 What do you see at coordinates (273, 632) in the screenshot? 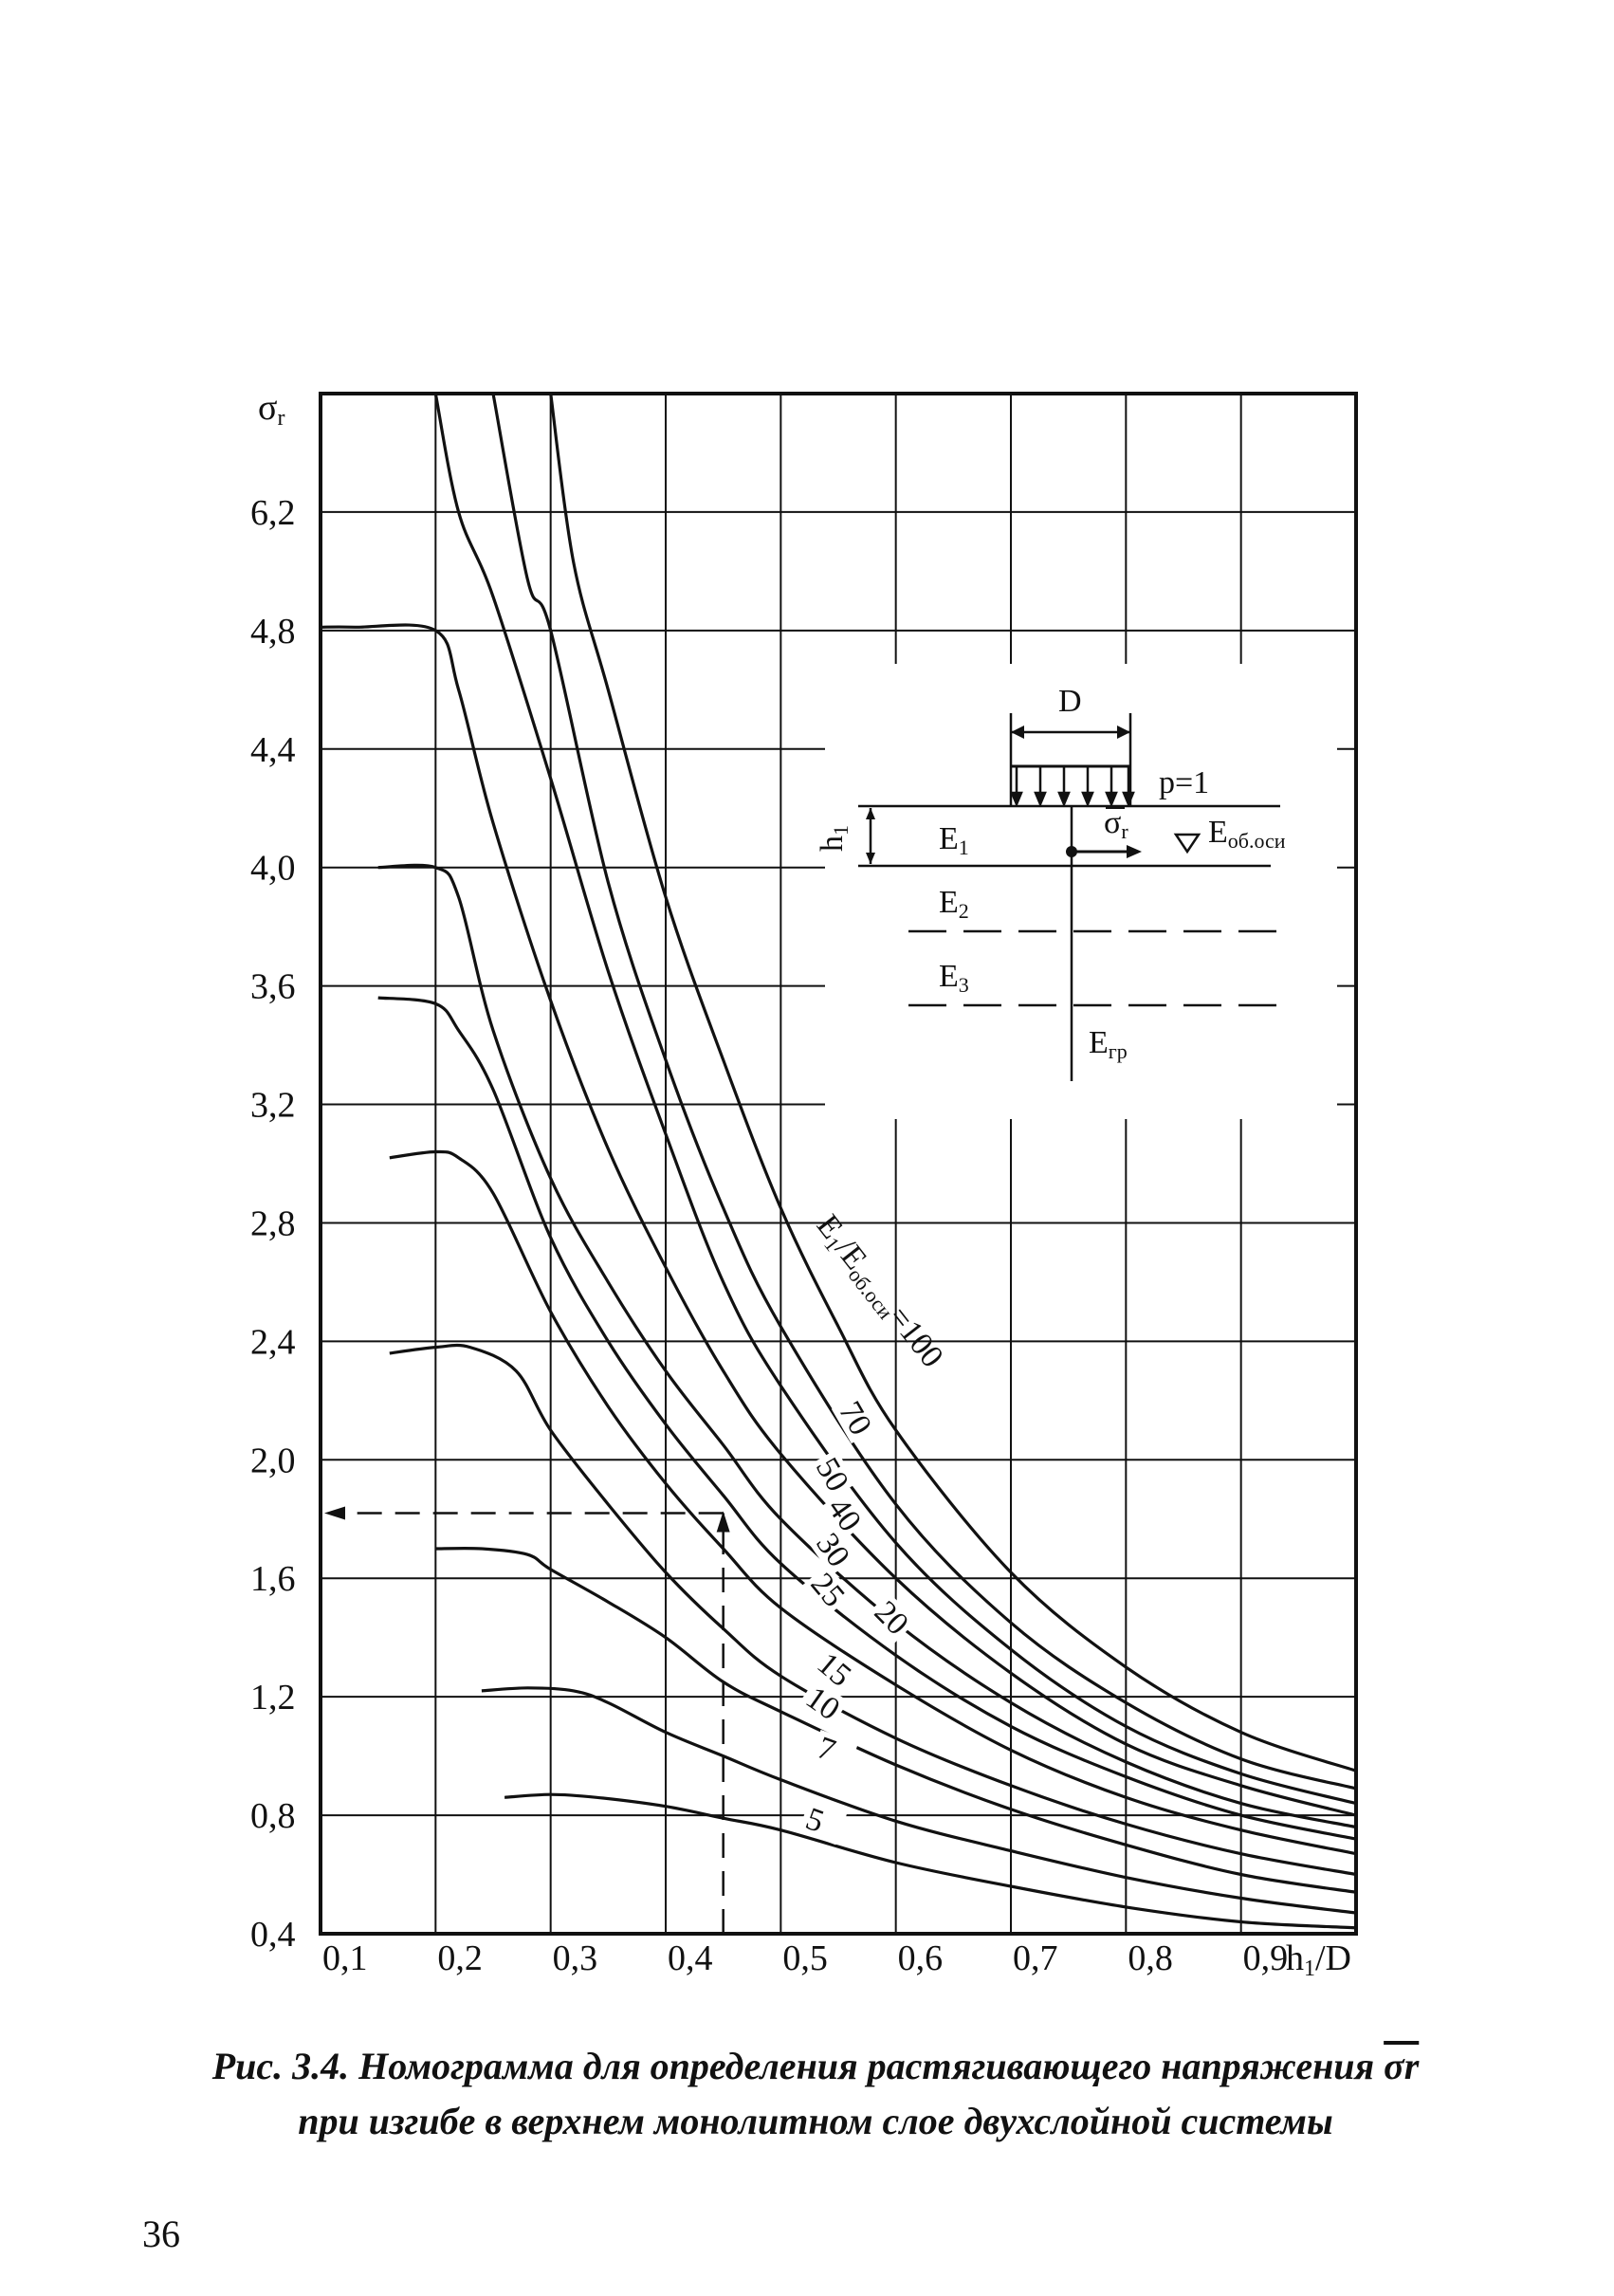
I see `y-tick-label: 4,8` at bounding box center [273, 632].